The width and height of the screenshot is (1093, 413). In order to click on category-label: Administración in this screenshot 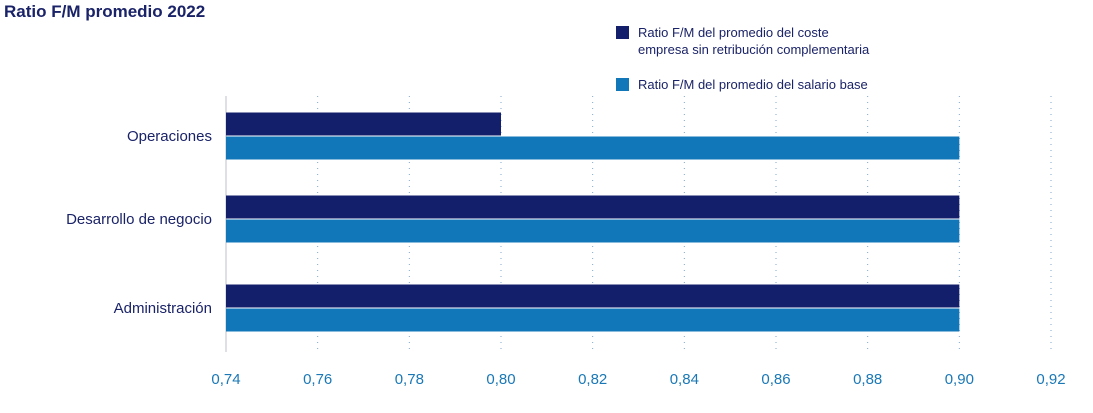, I will do `click(163, 308)`.